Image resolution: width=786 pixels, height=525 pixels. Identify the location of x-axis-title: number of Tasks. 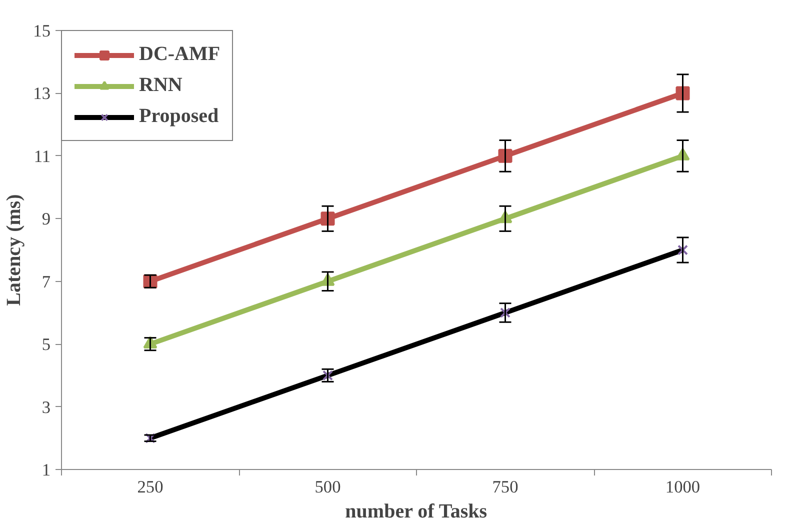
(416, 511).